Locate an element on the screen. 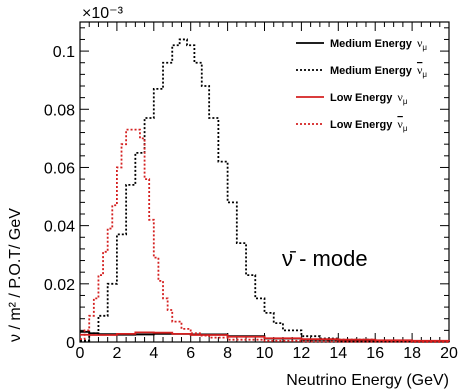  x-tick-label: 4 is located at coordinates (153, 353).